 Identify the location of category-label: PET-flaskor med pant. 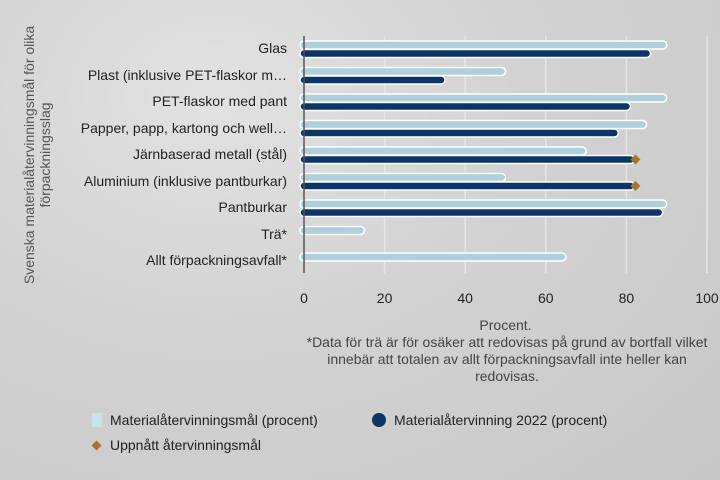
(219, 101).